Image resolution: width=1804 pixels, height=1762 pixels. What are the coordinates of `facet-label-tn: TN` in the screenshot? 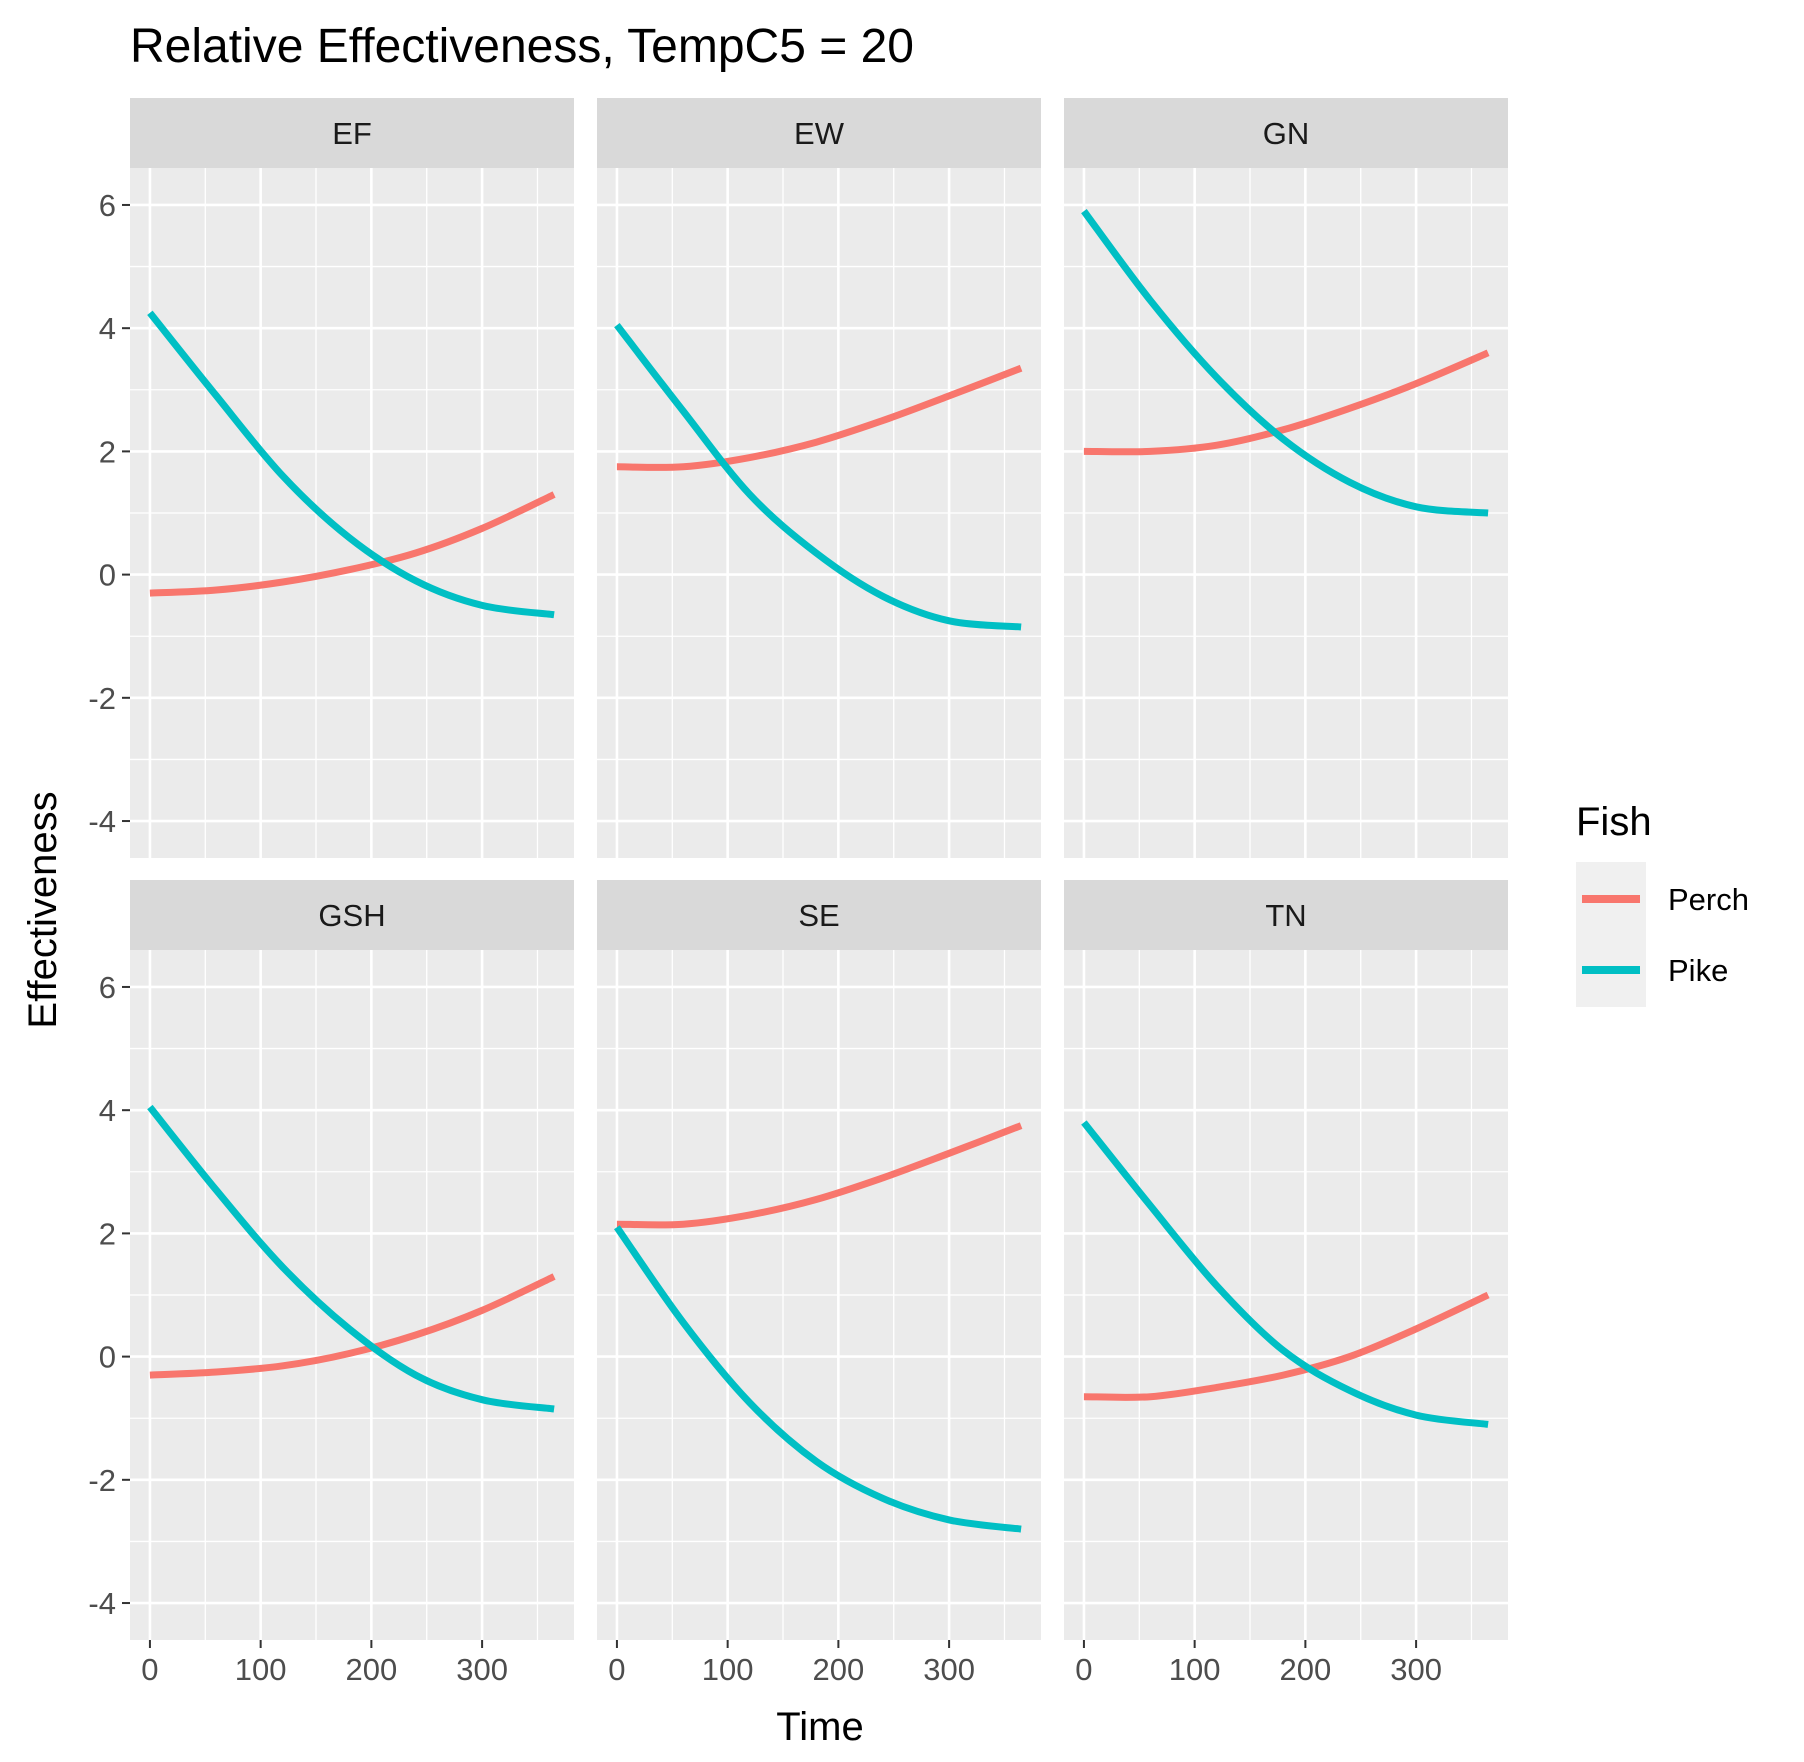 It's located at (1285, 915).